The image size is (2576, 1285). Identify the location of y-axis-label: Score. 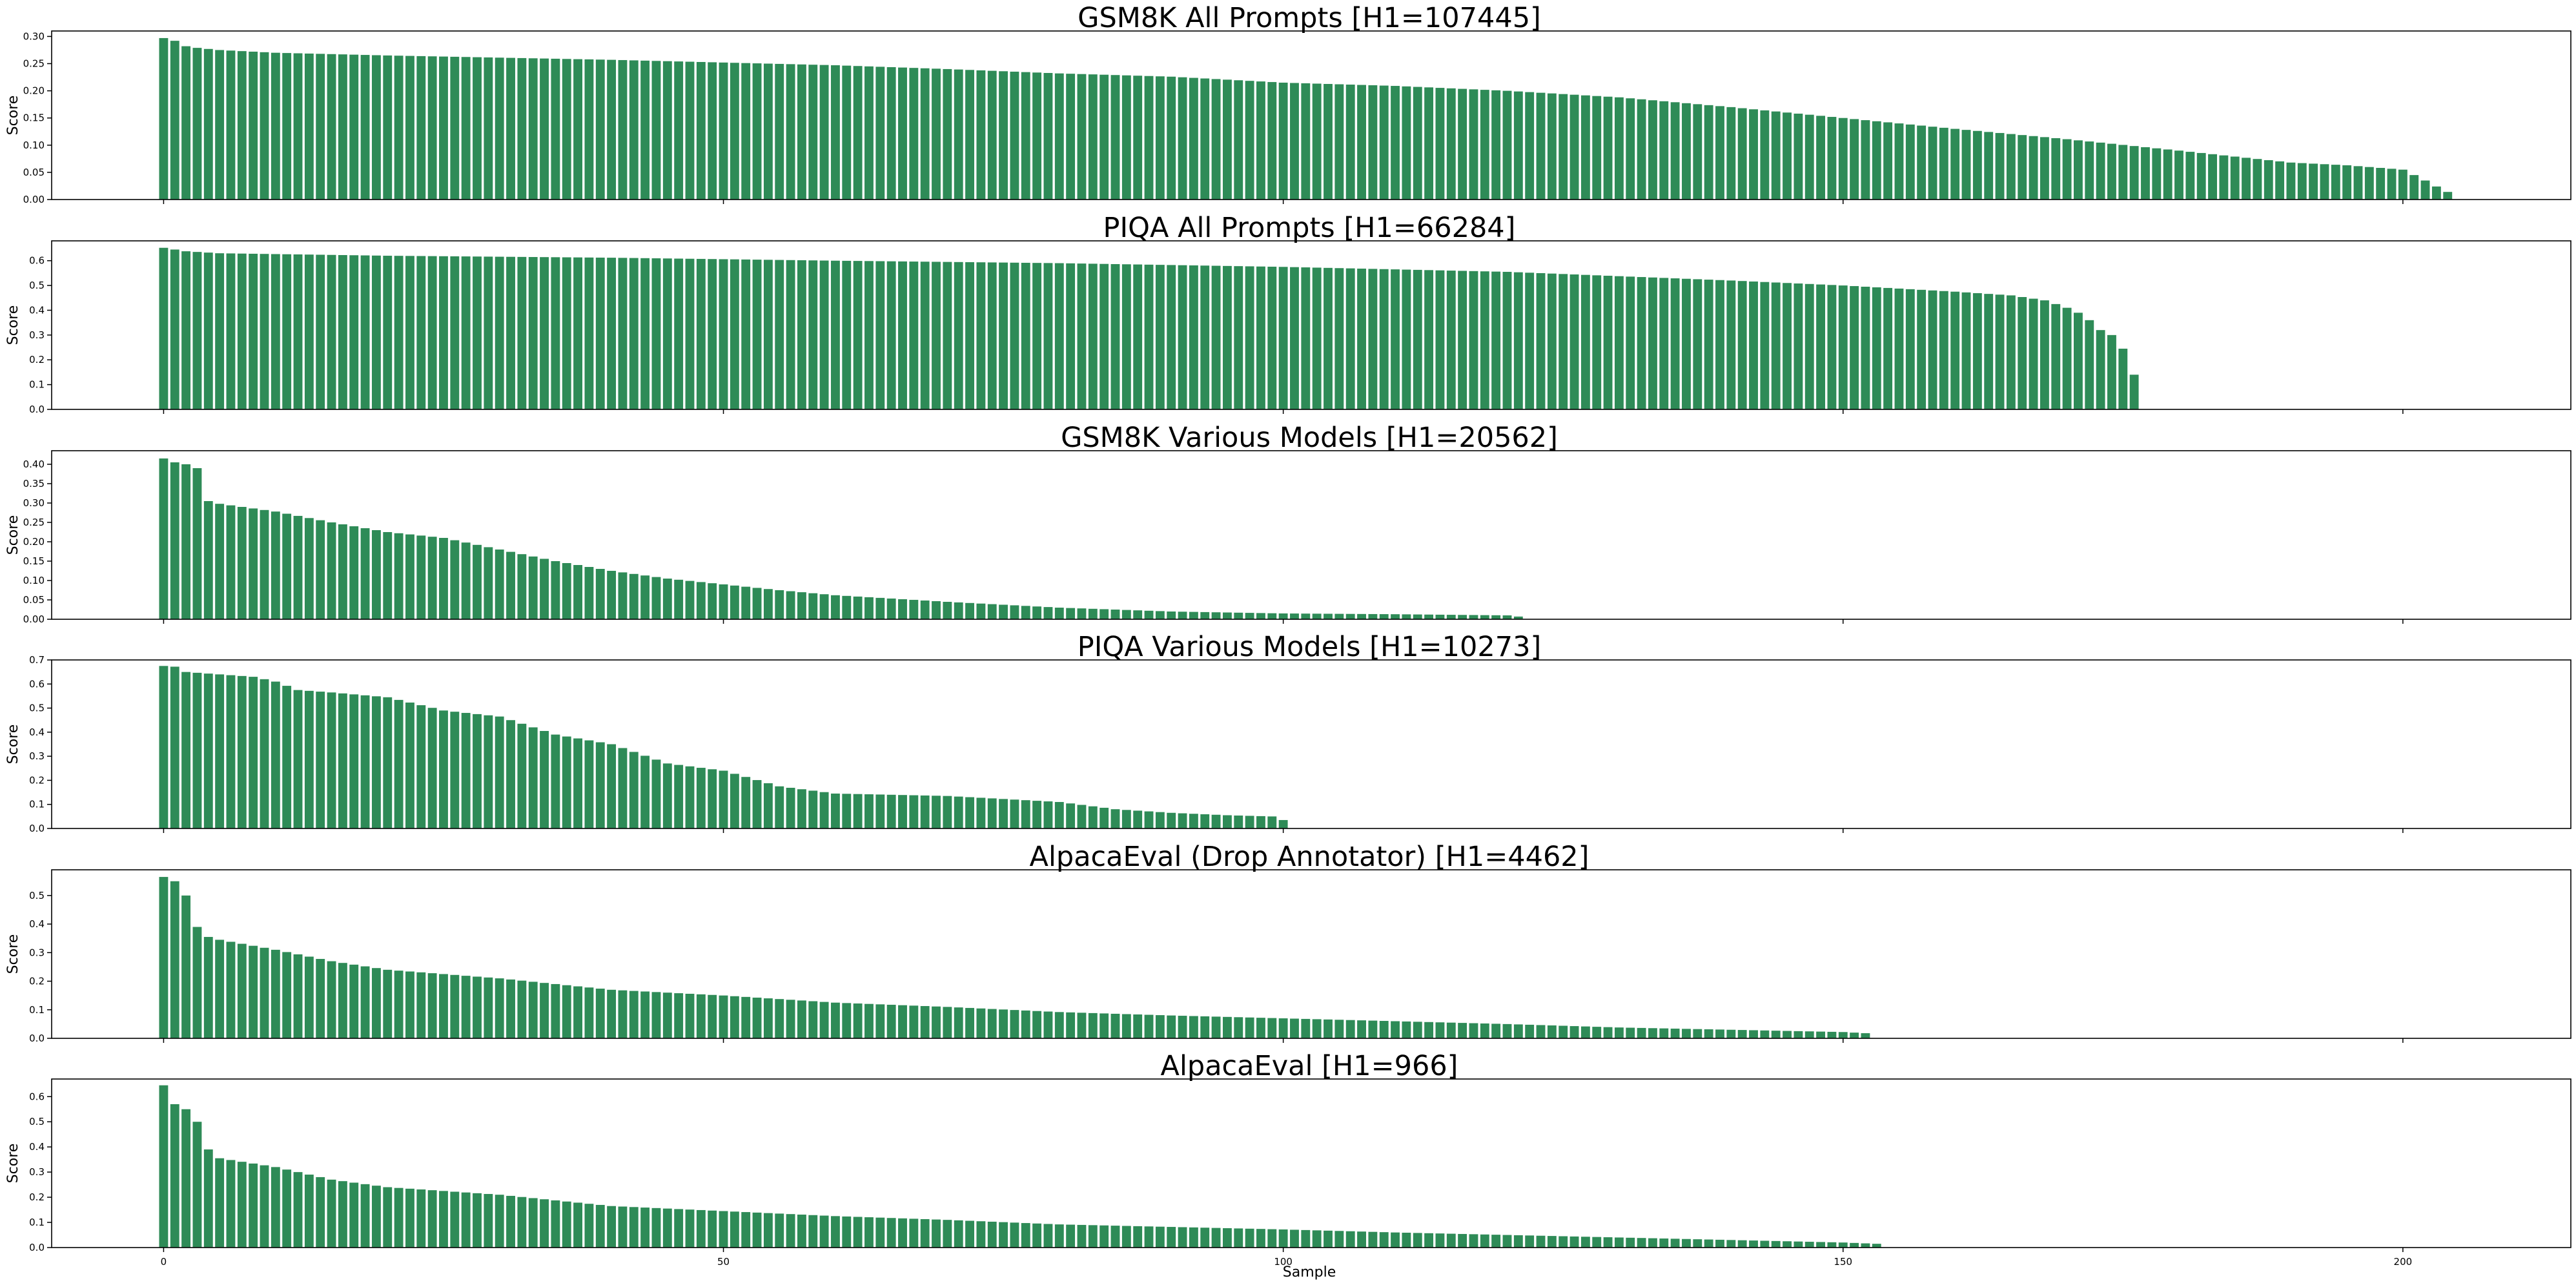
(13, 116).